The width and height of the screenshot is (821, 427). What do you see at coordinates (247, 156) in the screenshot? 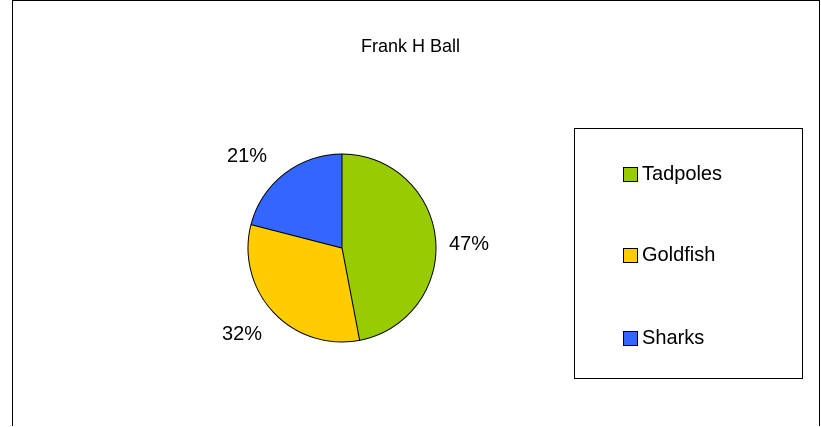
I see `data-label-sharks: 21%` at bounding box center [247, 156].